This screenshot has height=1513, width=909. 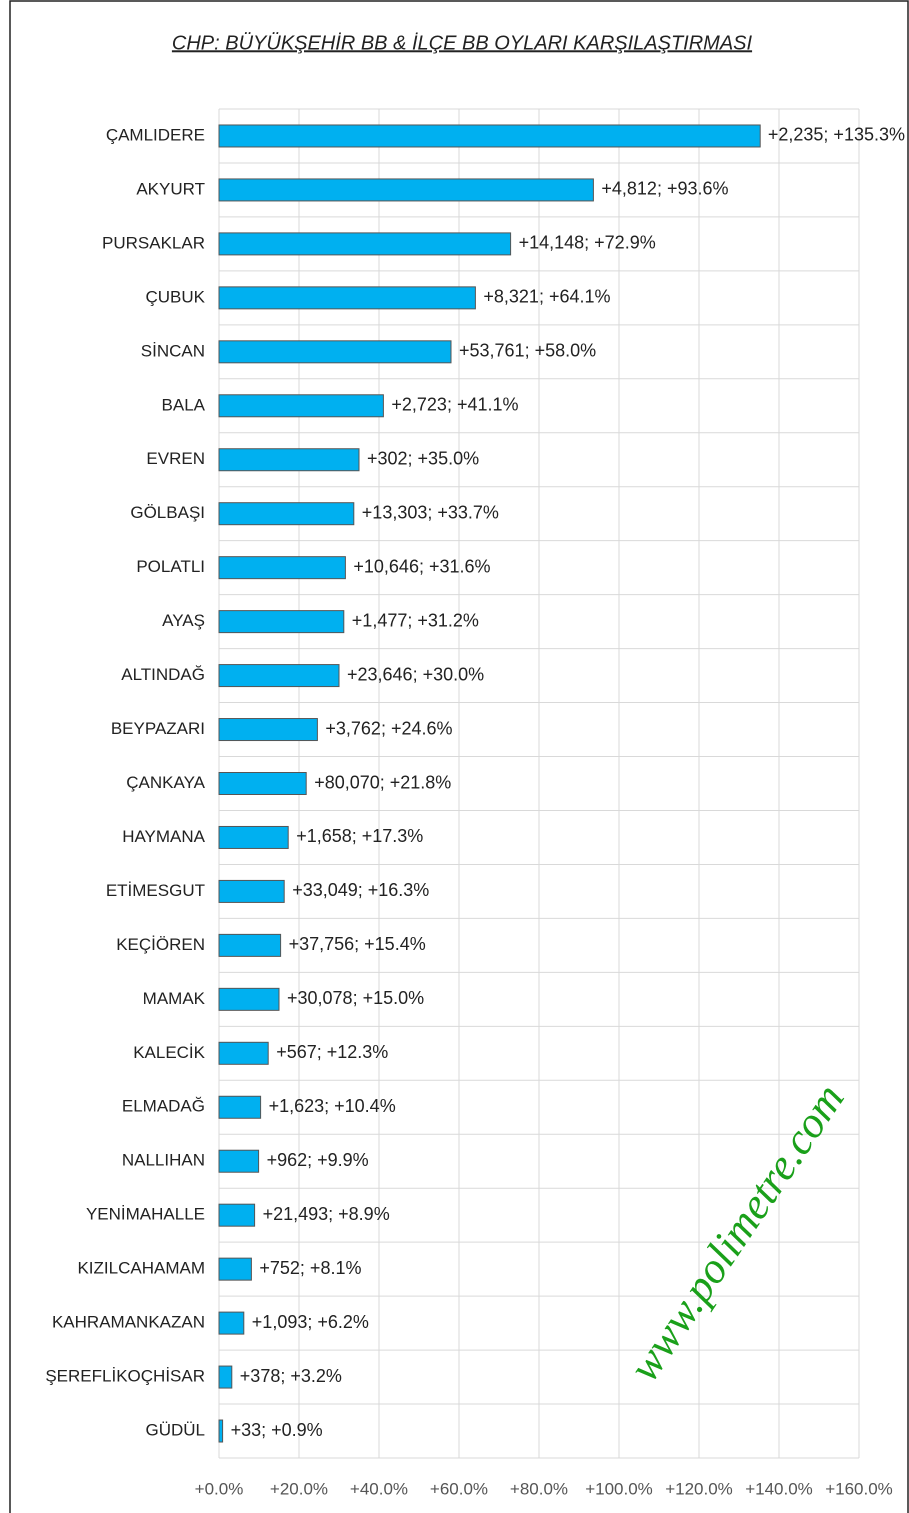 What do you see at coordinates (357, 944) in the screenshot?
I see `data-label: +37,756; +15.4%` at bounding box center [357, 944].